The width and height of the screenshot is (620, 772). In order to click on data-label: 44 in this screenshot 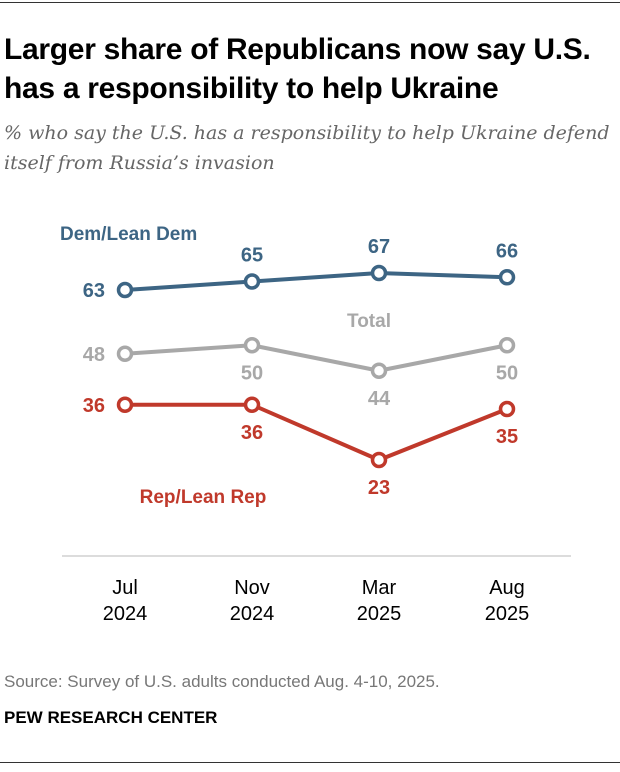, I will do `click(379, 399)`.